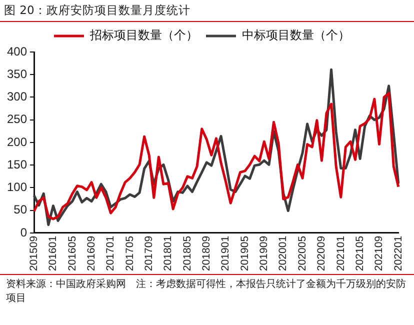  I want to click on y-tick-label: 50, so click(21, 209).